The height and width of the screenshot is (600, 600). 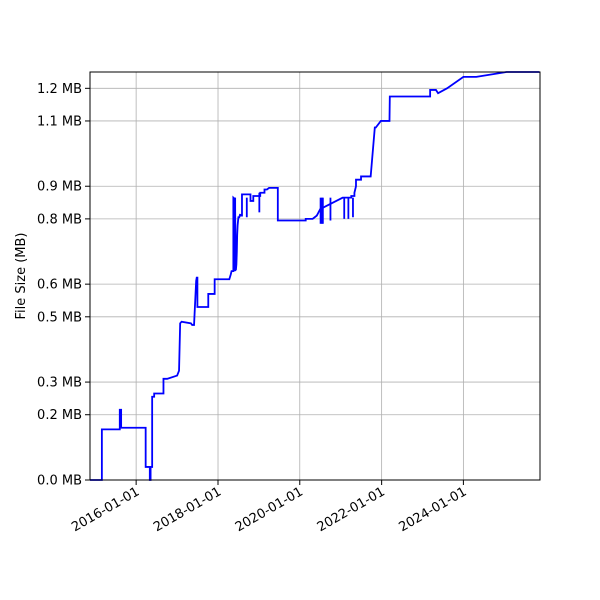 I want to click on x-tick-label: 2016-01-01, so click(x=105, y=509).